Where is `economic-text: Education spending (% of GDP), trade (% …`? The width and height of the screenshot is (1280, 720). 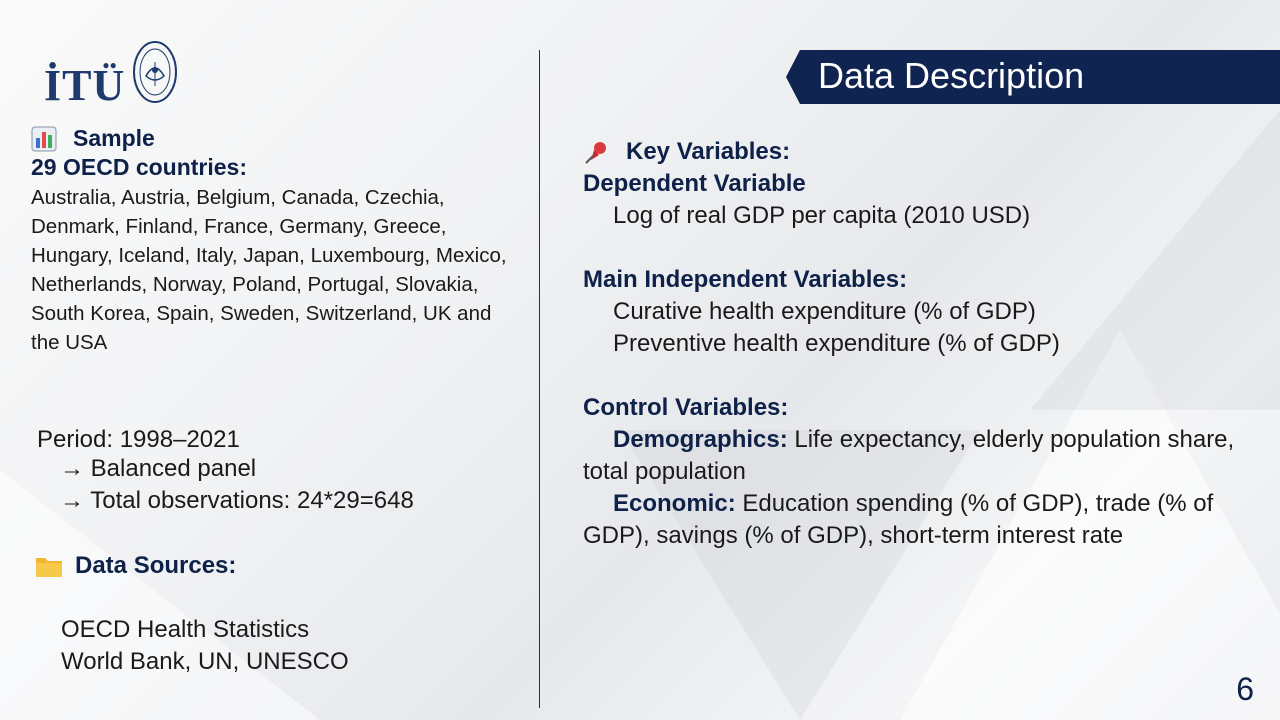 economic-text: Education spending (% of GDP), trade (% … is located at coordinates (898, 519).